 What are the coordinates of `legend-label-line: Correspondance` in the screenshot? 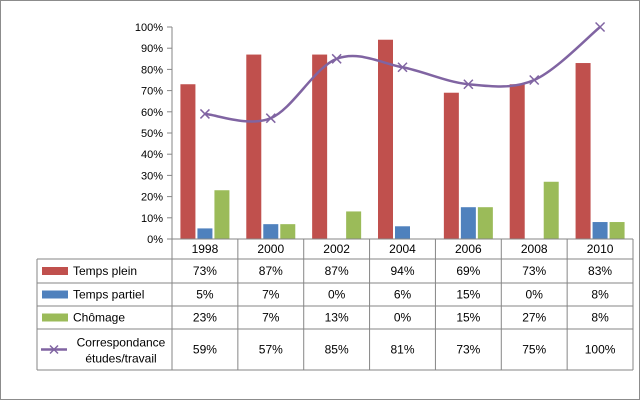 It's located at (121, 343).